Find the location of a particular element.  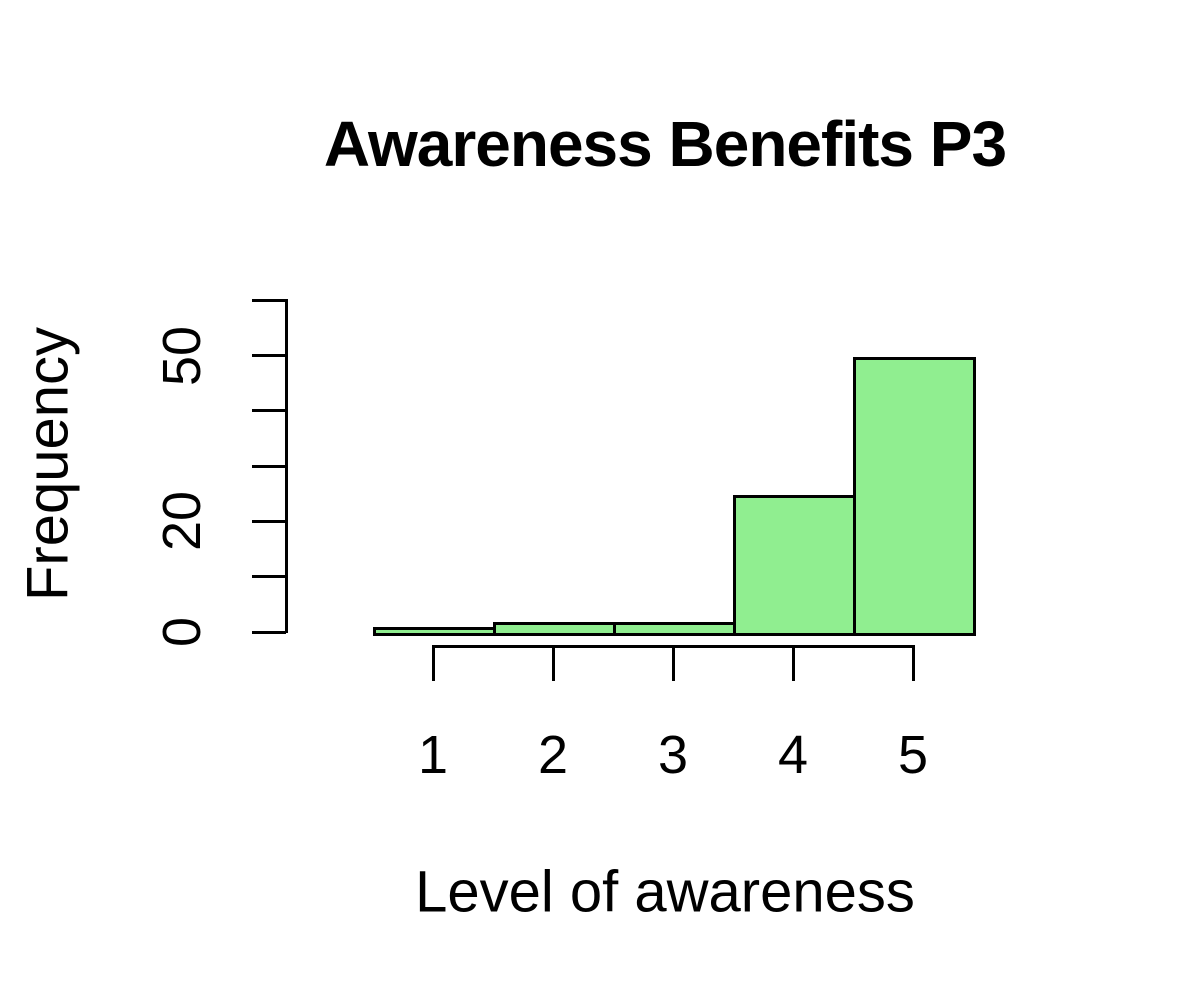

x-tick-label-1: 1 is located at coordinates (433, 755).